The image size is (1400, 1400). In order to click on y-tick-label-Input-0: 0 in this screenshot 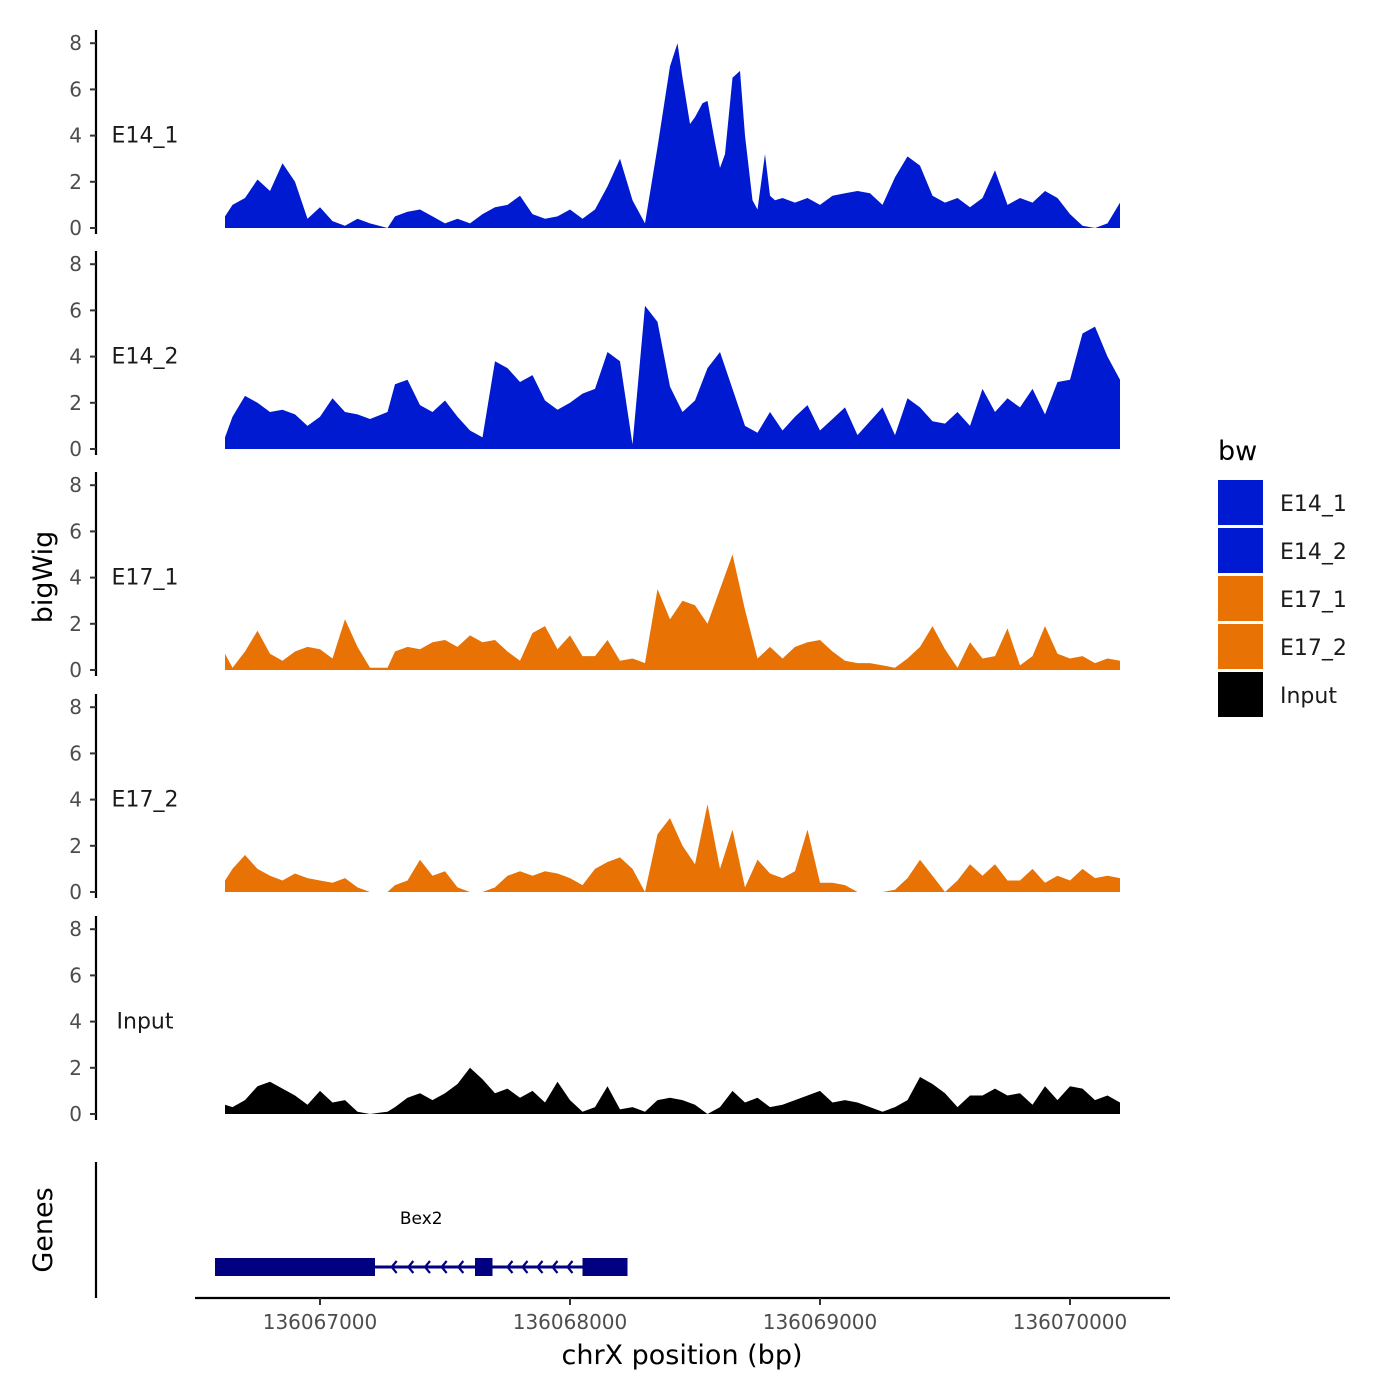, I will do `click(75, 1114)`.